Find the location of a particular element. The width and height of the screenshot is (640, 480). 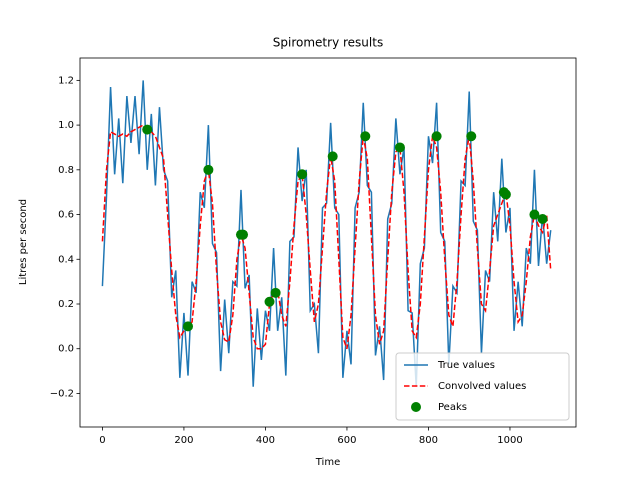

x-tick-label: 200 is located at coordinates (183, 440).